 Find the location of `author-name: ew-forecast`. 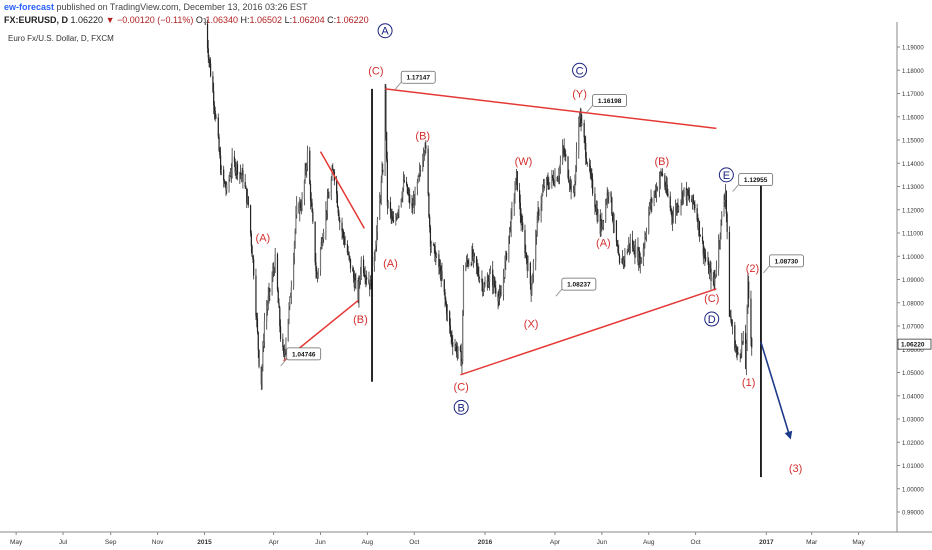

author-name: ew-forecast is located at coordinates (29, 7).